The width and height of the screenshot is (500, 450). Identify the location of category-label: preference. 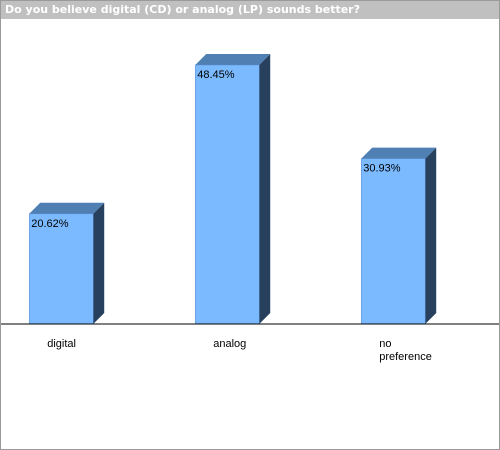
(405, 357).